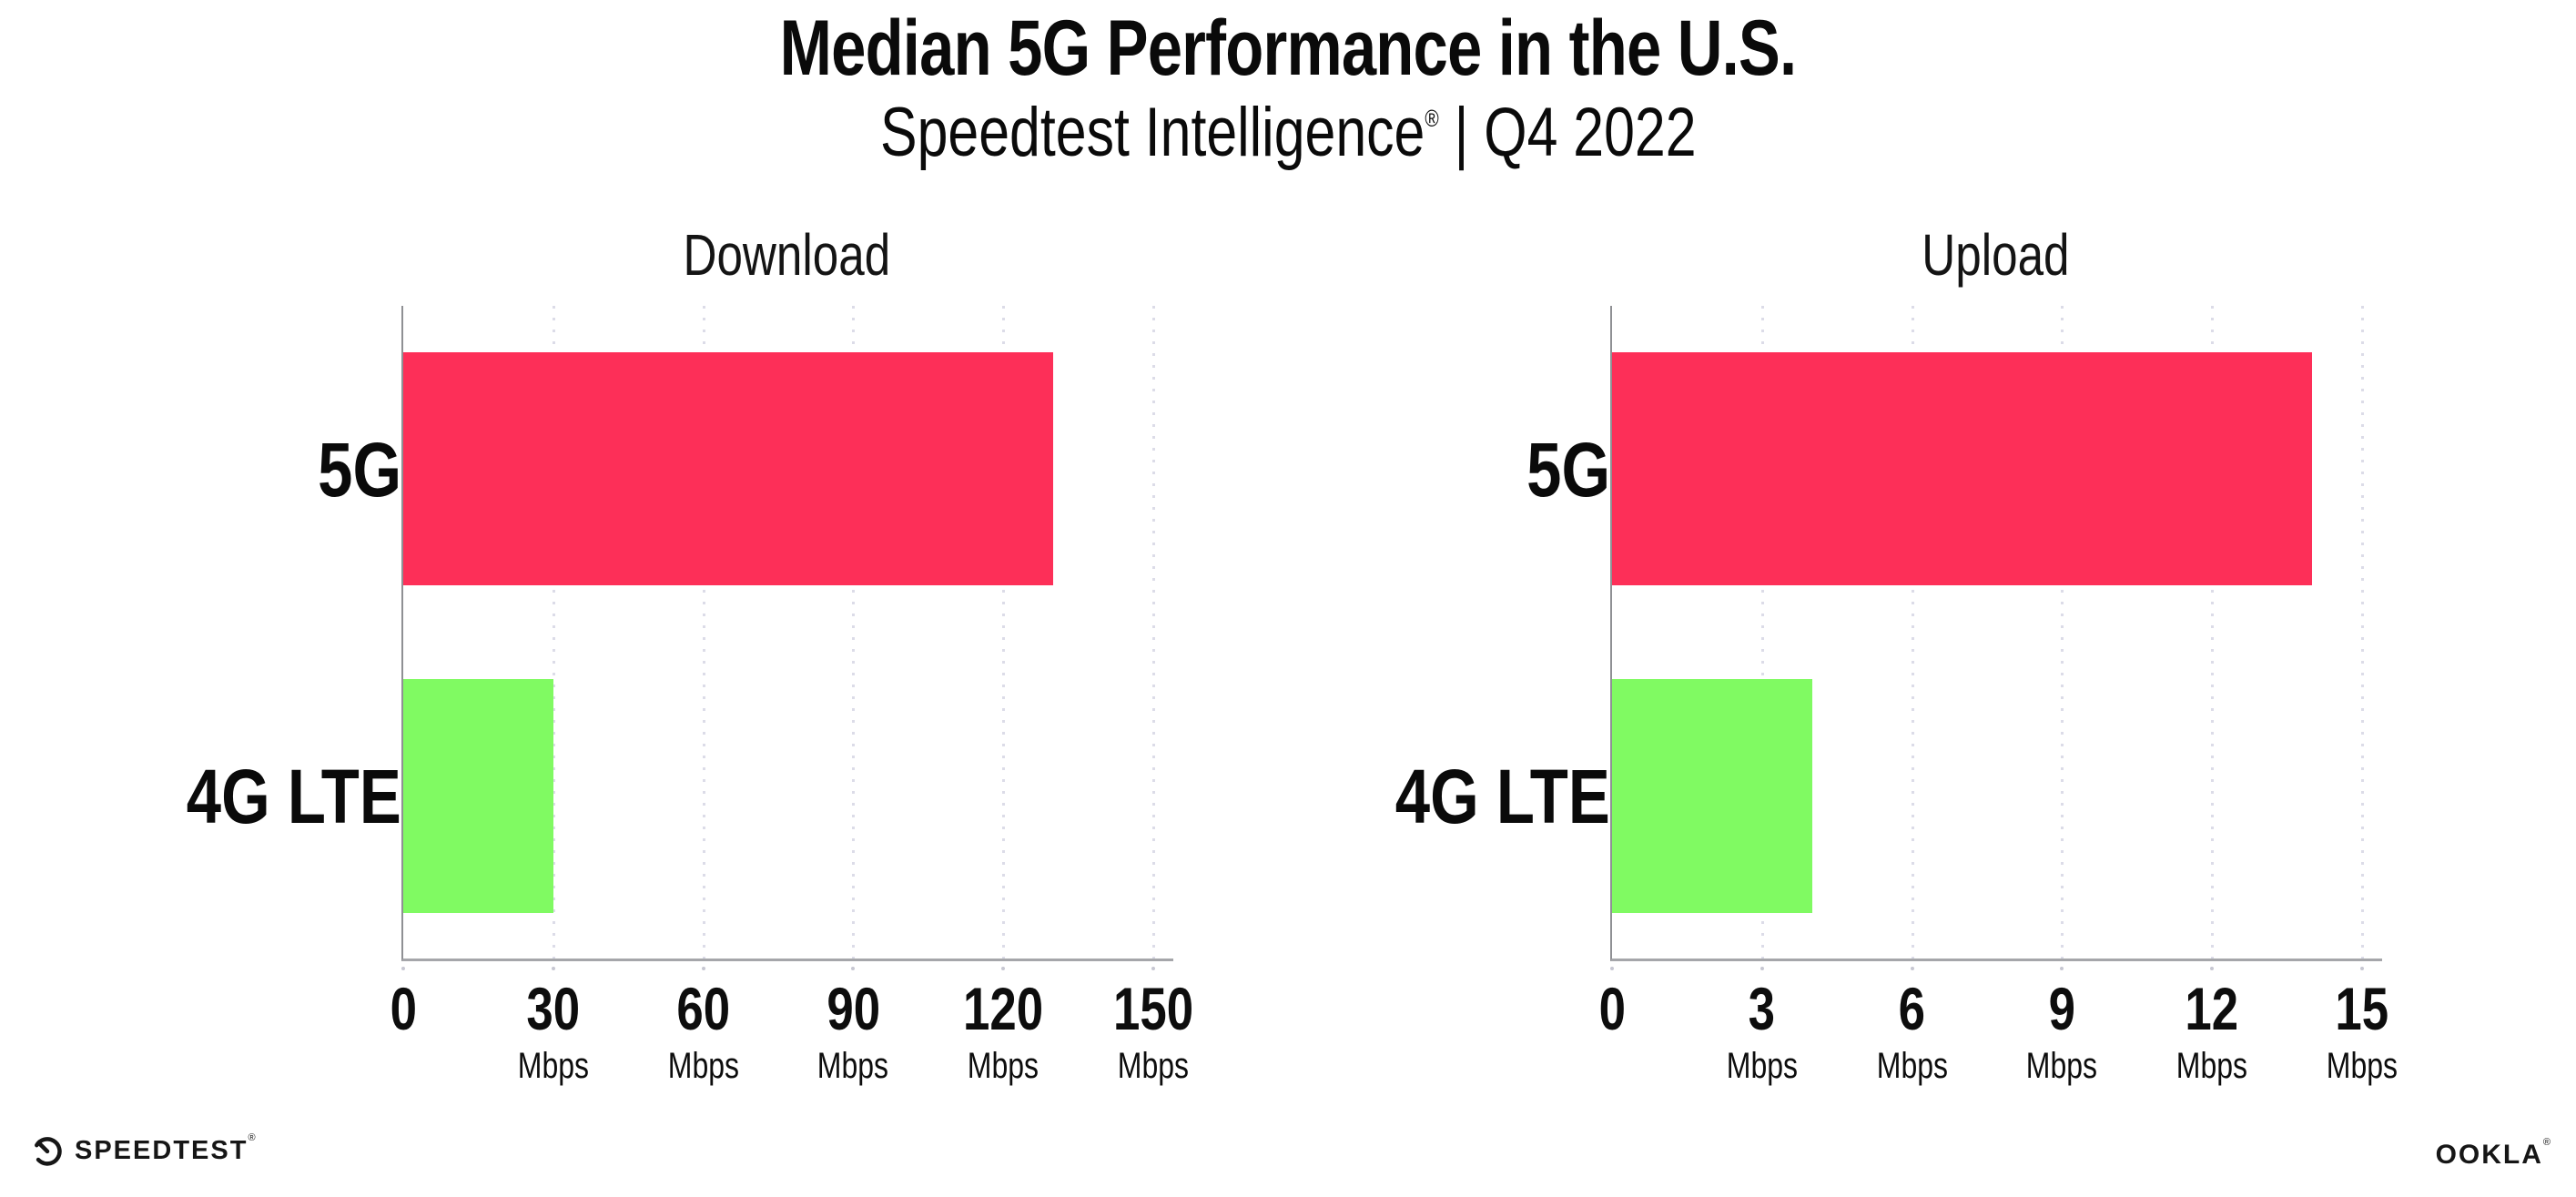  What do you see at coordinates (47, 1150) in the screenshot?
I see `speedtest-gauge-icon` at bounding box center [47, 1150].